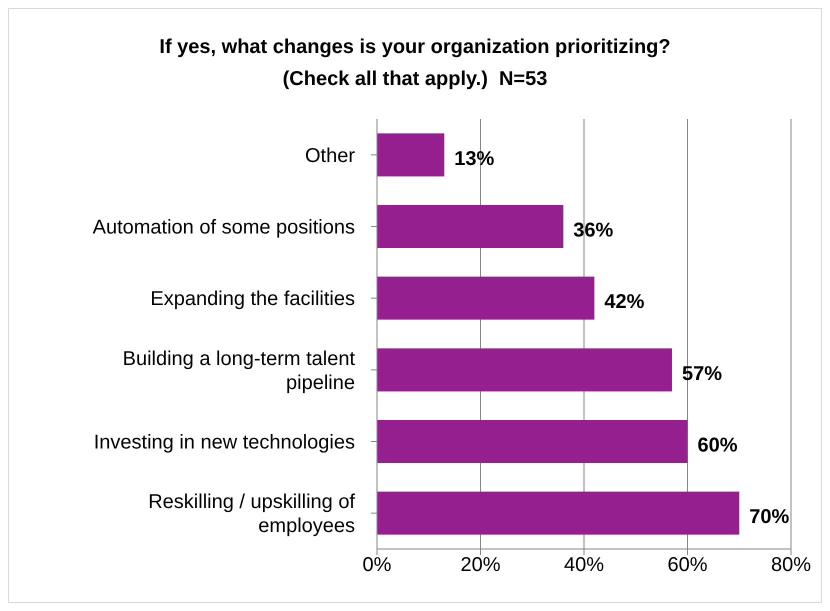  I want to click on chart-title: If yes, what changes is your organization prioritizing? (Check all that apply.) N=53, so click(415, 63).